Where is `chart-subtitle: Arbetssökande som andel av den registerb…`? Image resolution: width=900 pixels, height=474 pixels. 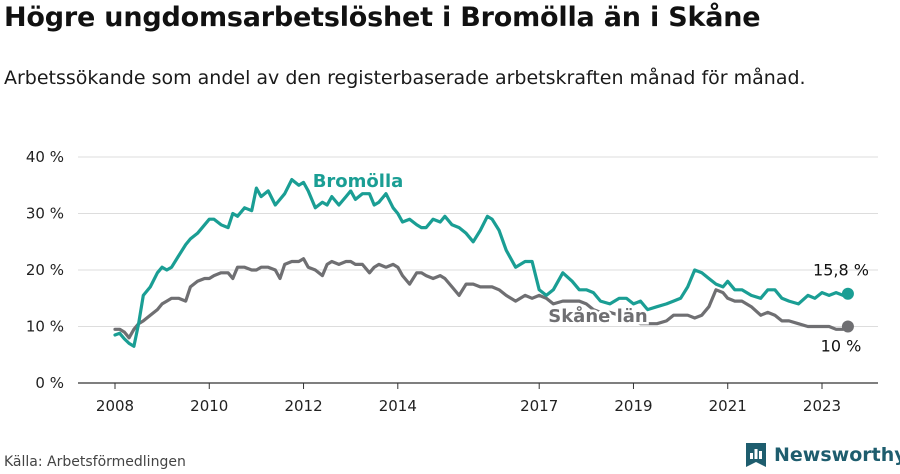 chart-subtitle: Arbetssökande som andel av den registerb… is located at coordinates (405, 78).